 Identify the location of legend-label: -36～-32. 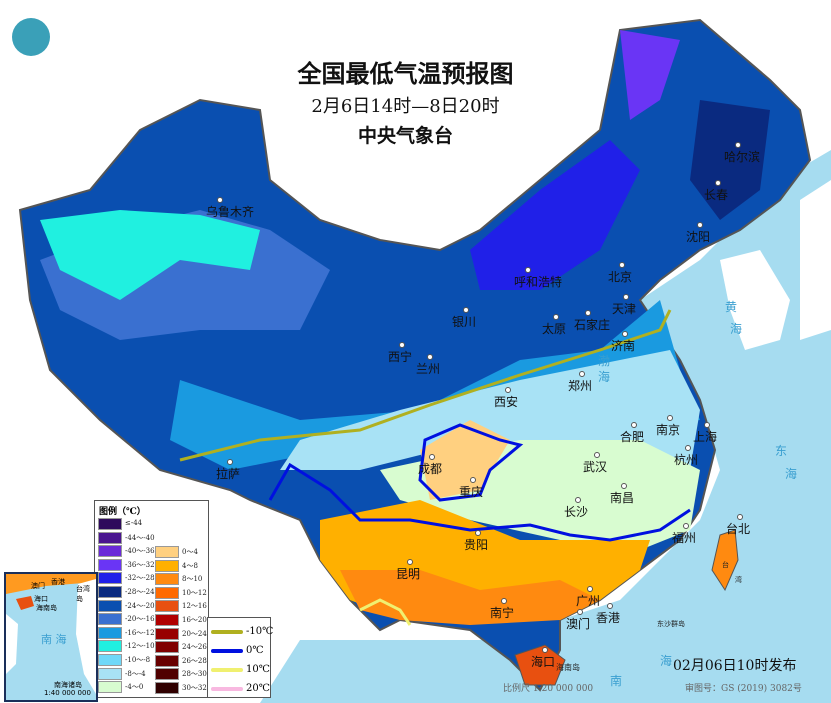
(140, 564).